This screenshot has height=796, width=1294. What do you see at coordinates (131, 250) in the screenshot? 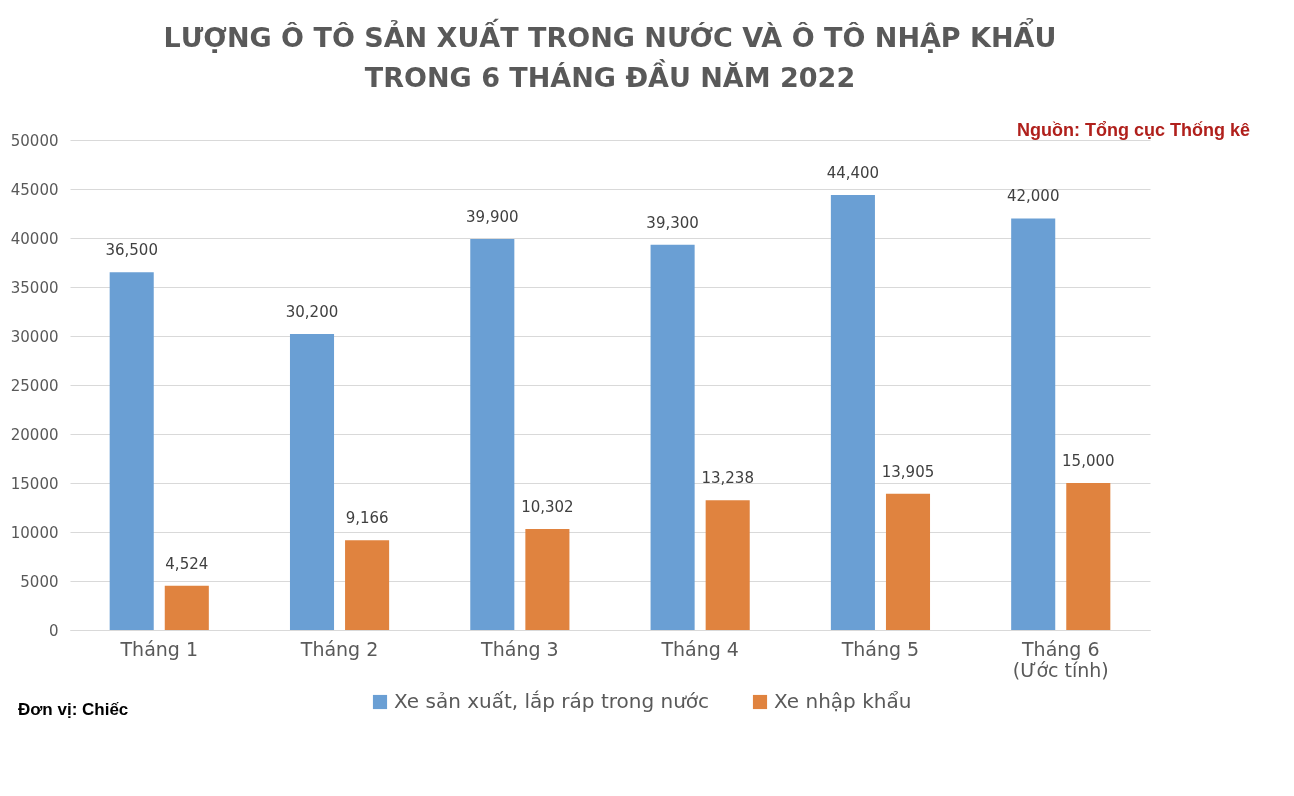
I see `data-label: 36,500` at bounding box center [131, 250].